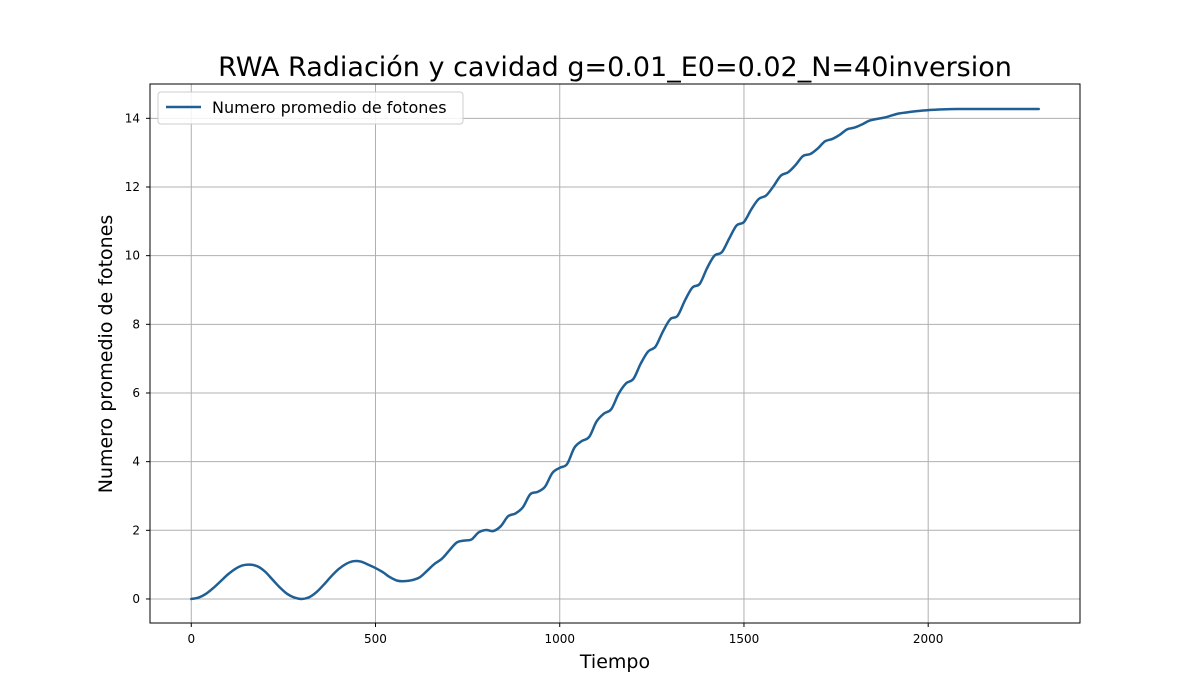 The height and width of the screenshot is (700, 1200). Describe the element at coordinates (559, 639) in the screenshot. I see `x-tick-label: 1000` at that location.